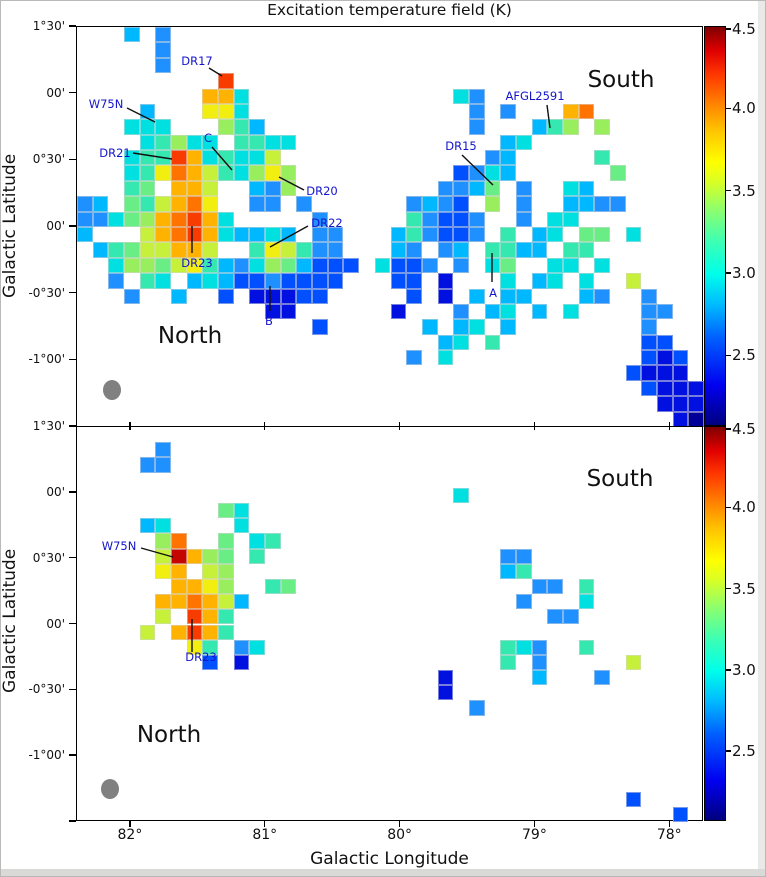 This screenshot has height=877, width=766. I want to click on source-label-dr15: DR15, so click(461, 146).